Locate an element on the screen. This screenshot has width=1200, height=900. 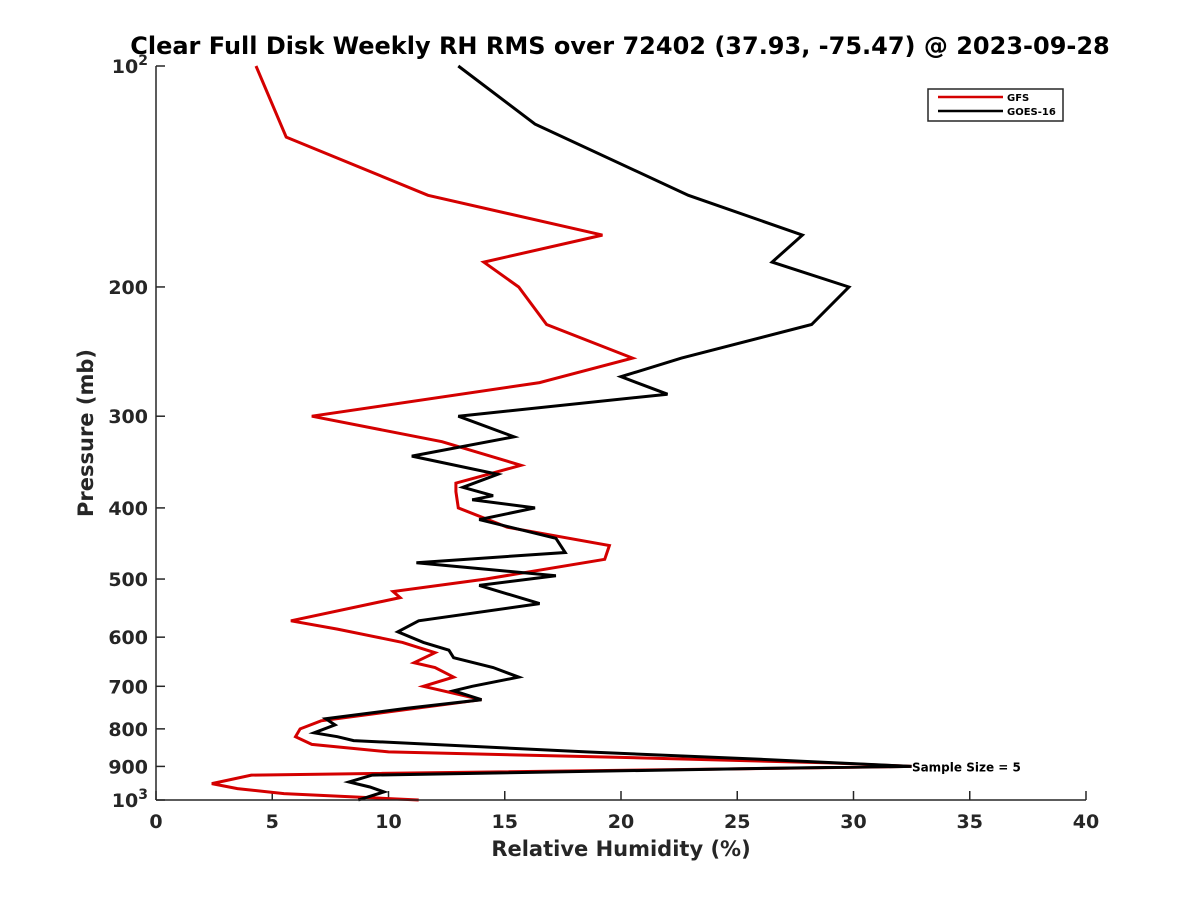
annotations: Sample Size = 5 is located at coordinates (966, 767).